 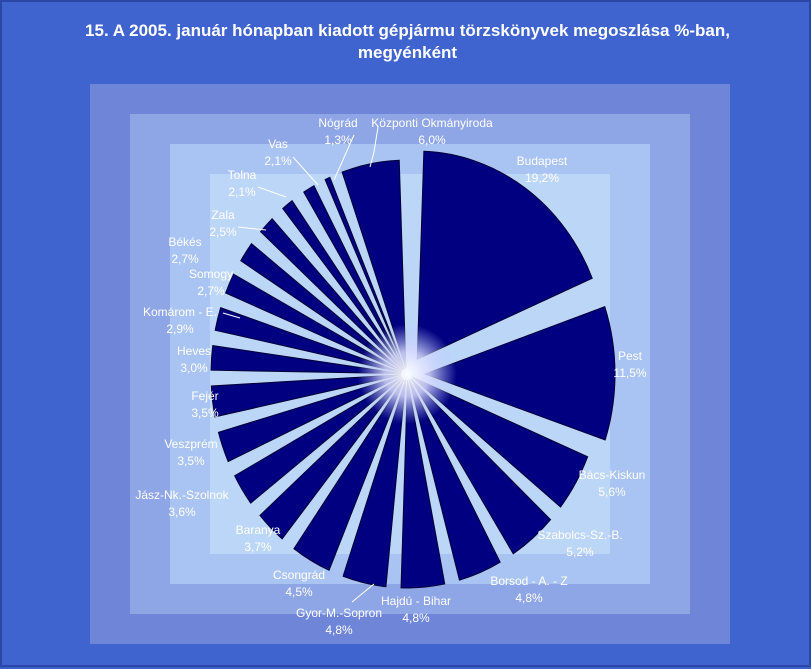 What do you see at coordinates (528, 581) in the screenshot?
I see `slice-label: Borsod - A. - Z` at bounding box center [528, 581].